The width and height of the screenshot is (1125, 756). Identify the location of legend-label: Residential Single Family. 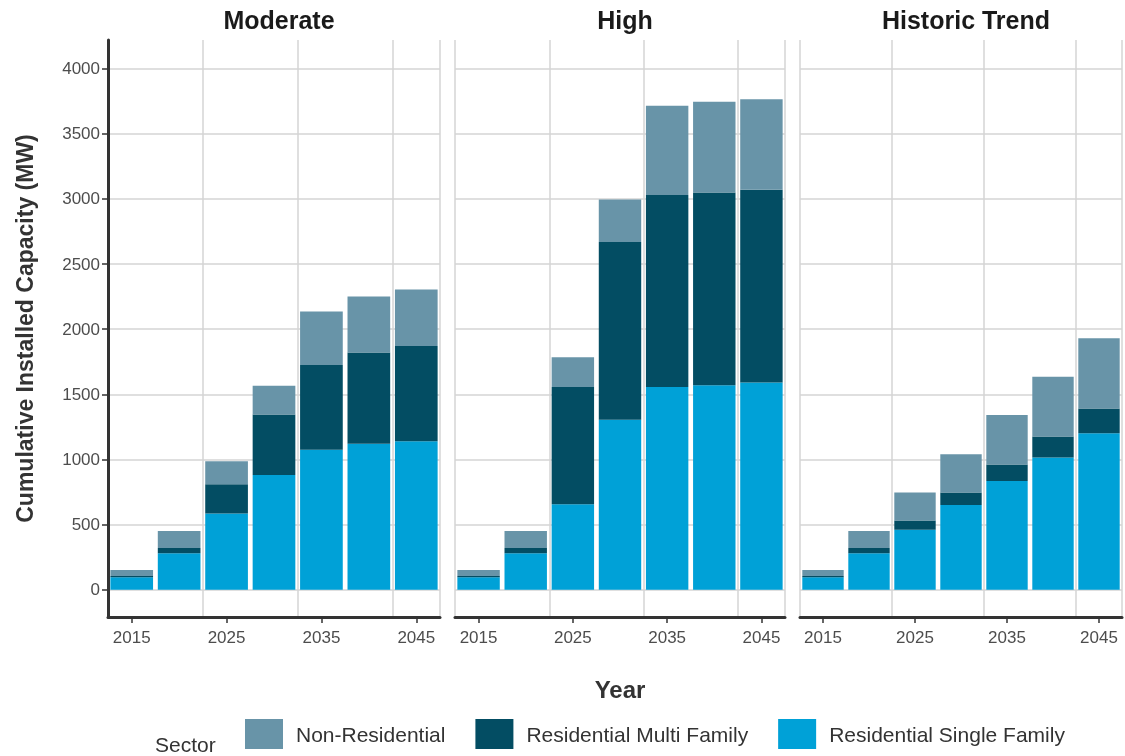
(947, 734).